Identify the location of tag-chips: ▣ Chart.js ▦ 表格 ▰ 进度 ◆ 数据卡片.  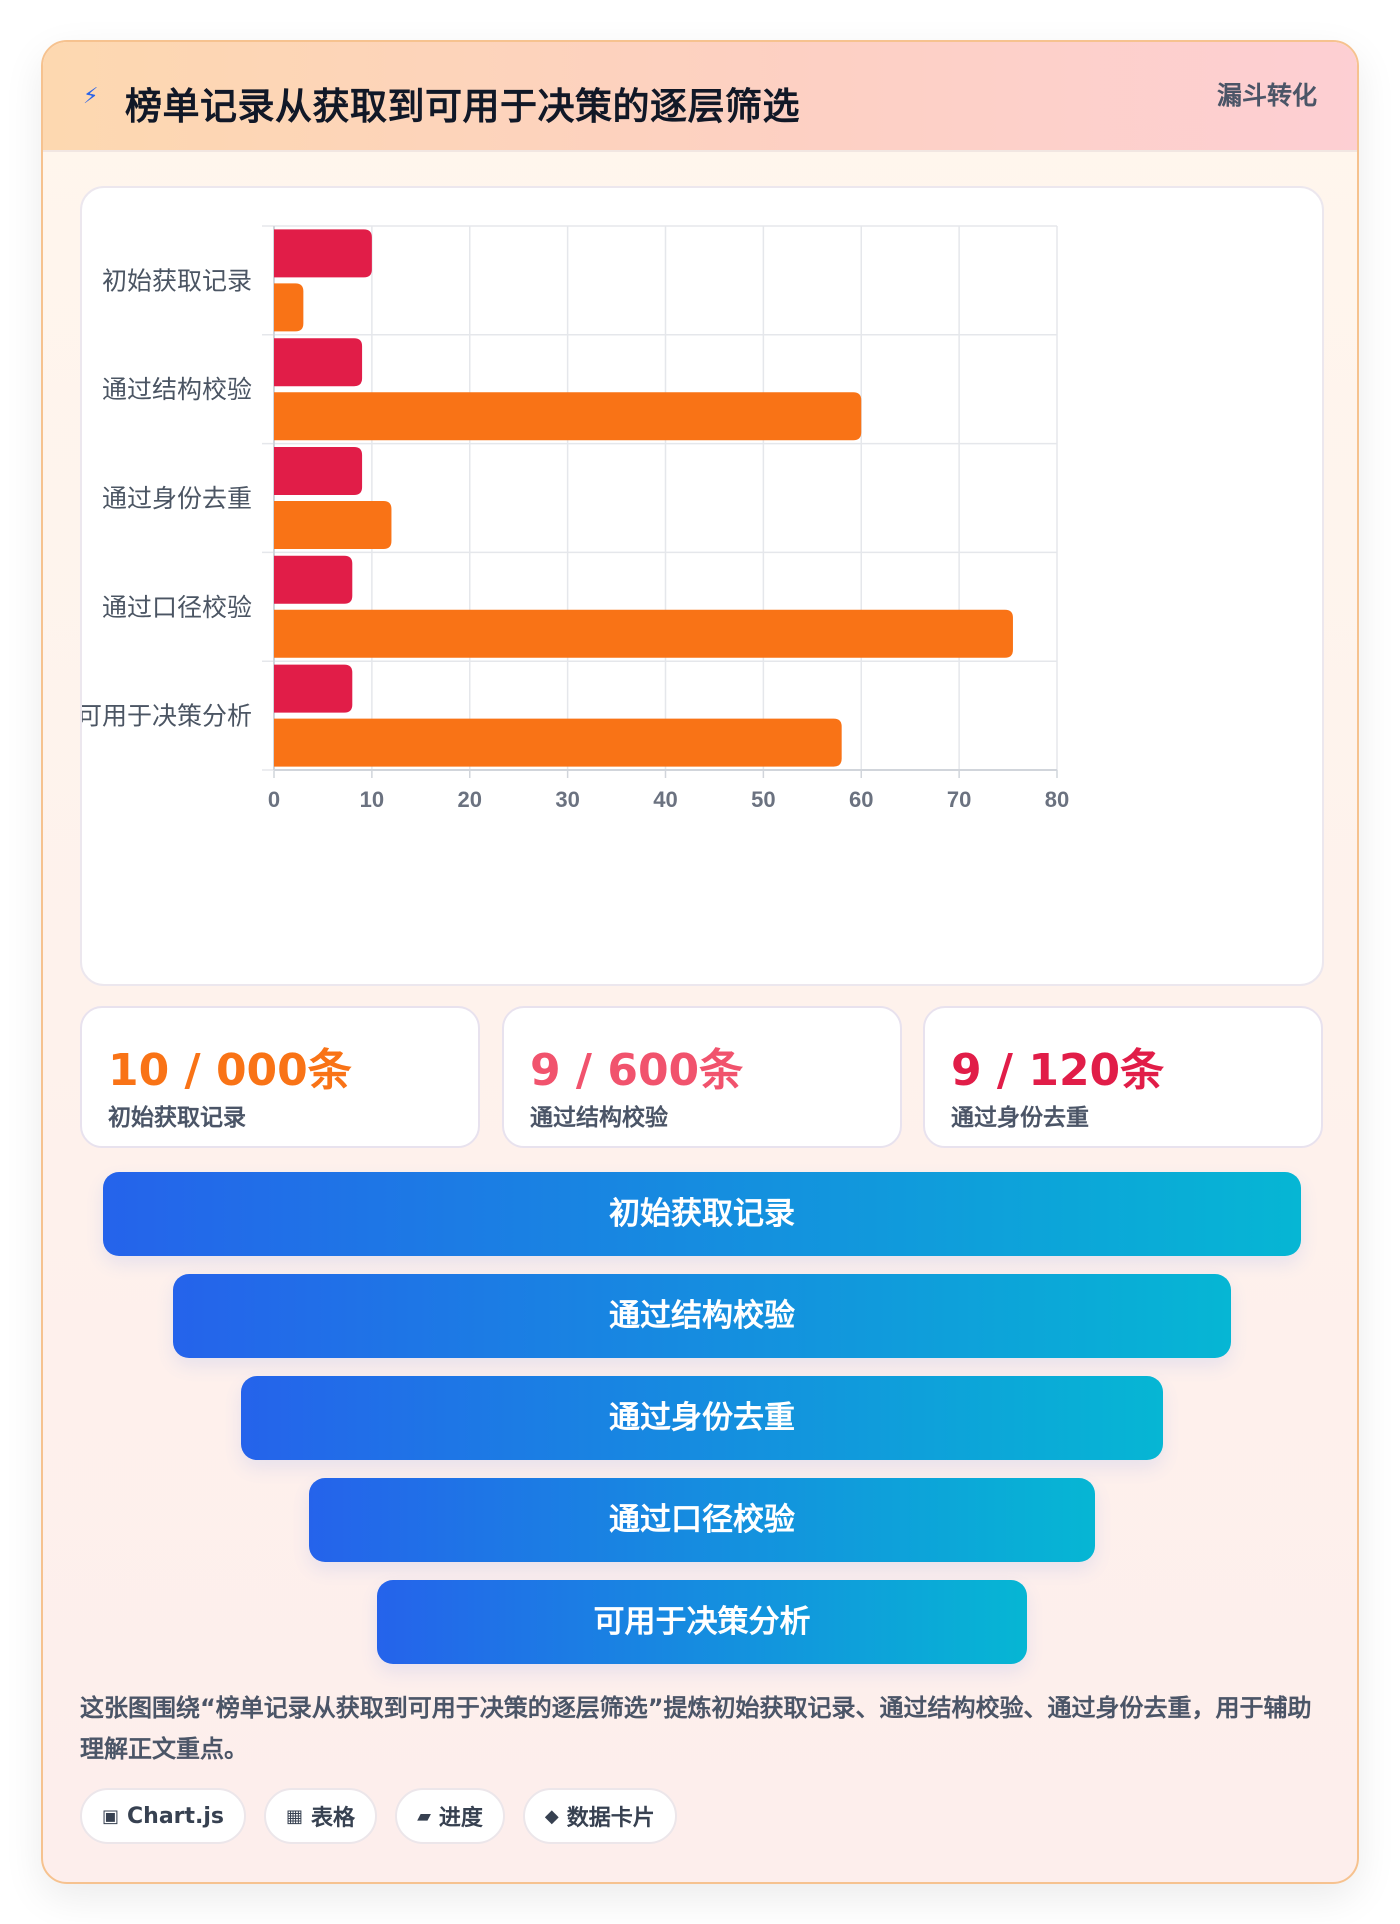
(378, 1816).